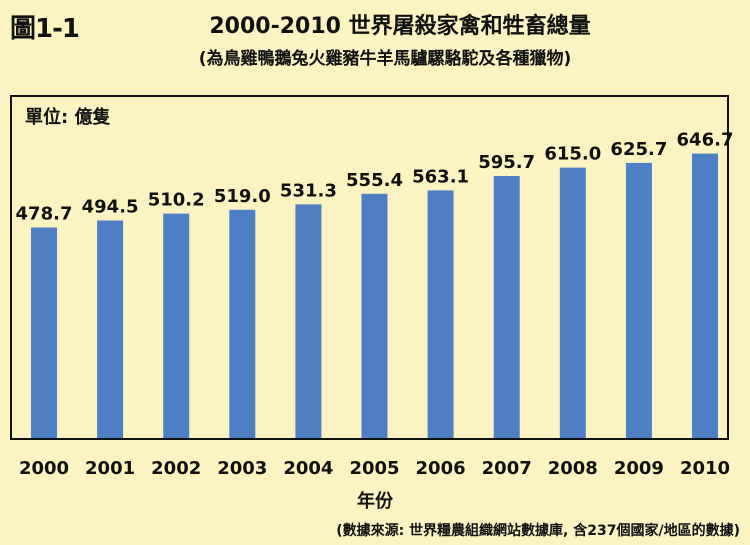 Image resolution: width=750 pixels, height=545 pixels. Describe the element at coordinates (638, 149) in the screenshot. I see `data-label-2009: 625.7` at that location.